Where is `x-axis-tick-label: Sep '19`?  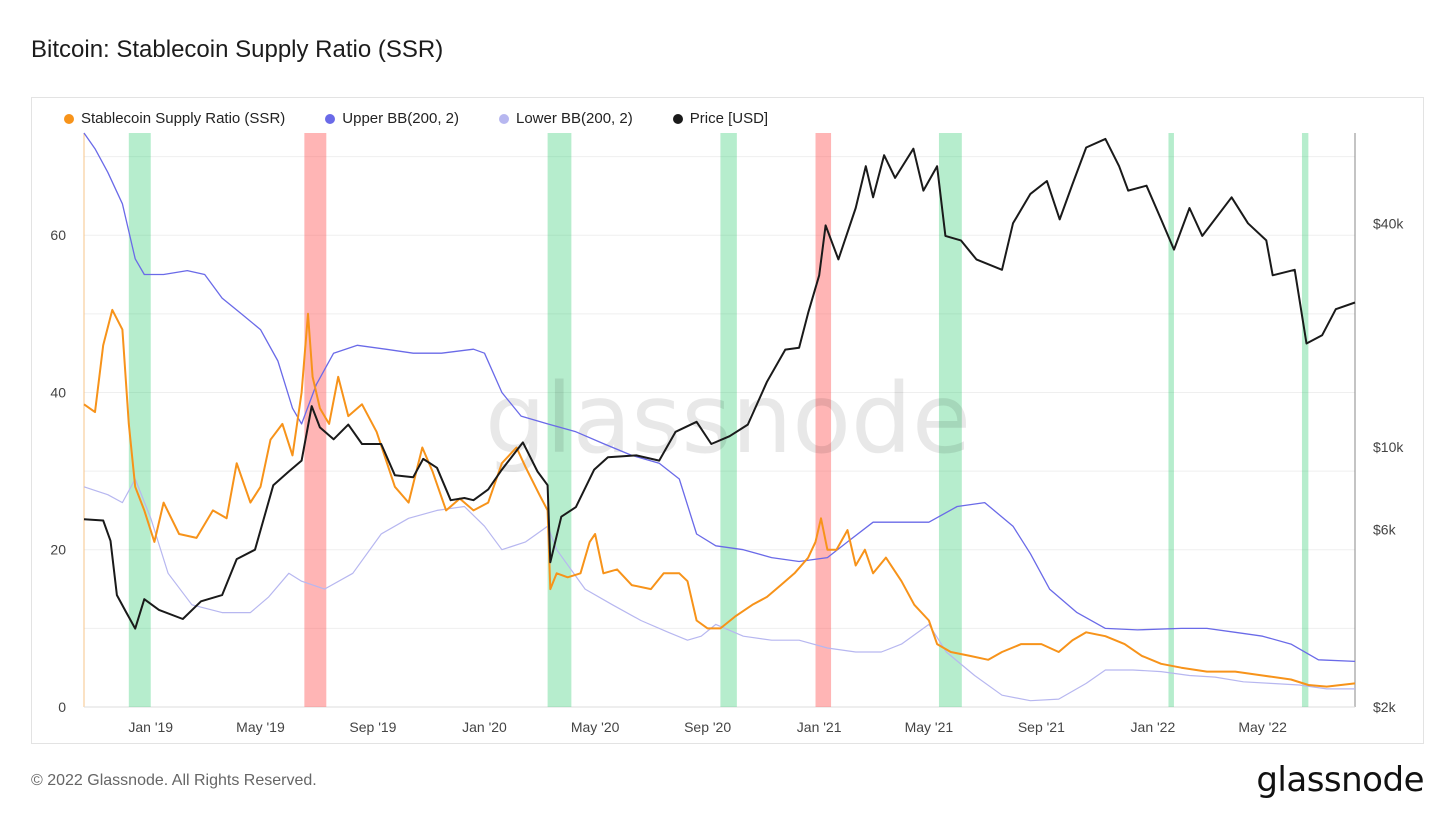 x-axis-tick-label: Sep '19 is located at coordinates (372, 727).